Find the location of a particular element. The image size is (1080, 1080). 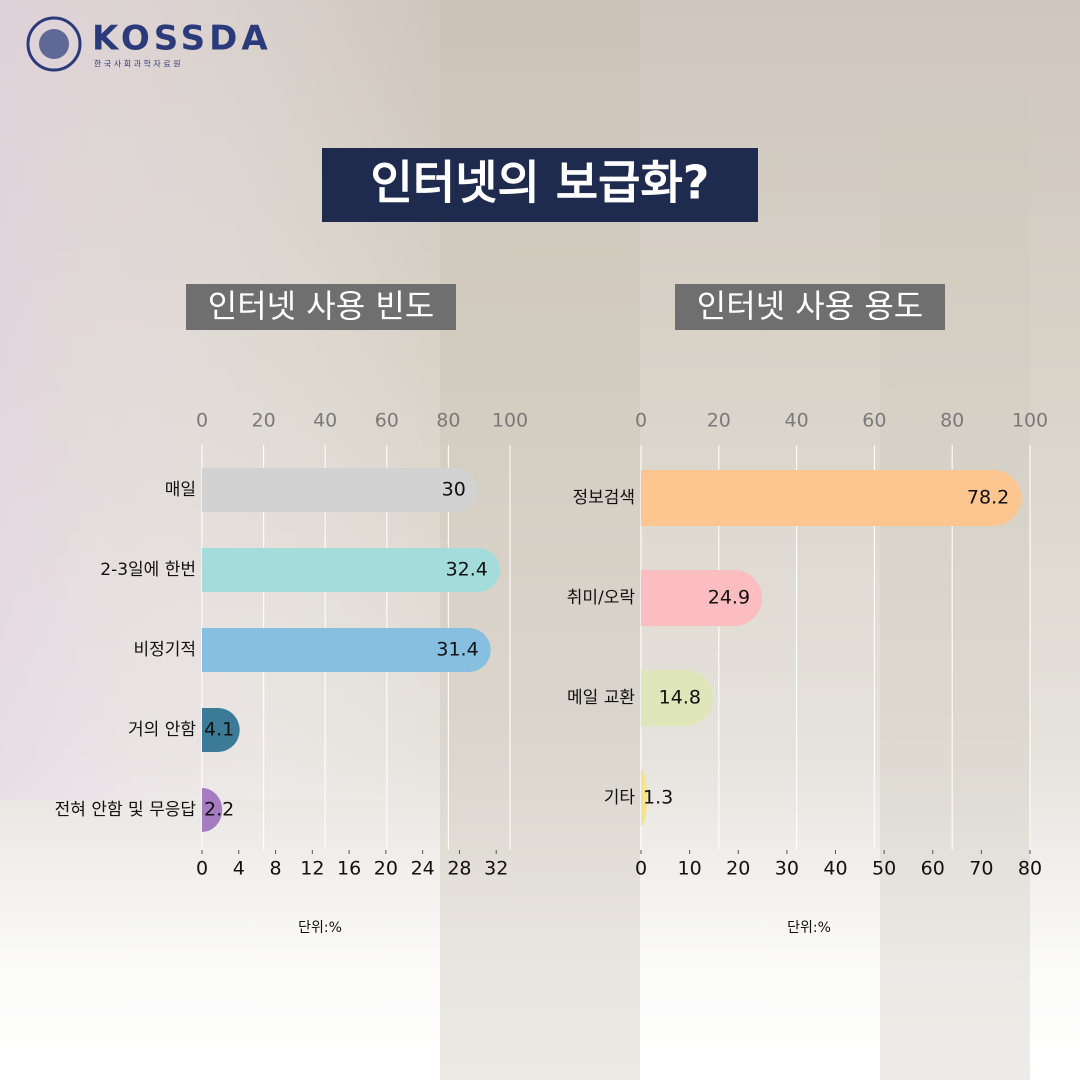

chart-title: 인터넷 사용 용도 is located at coordinates (810, 306).